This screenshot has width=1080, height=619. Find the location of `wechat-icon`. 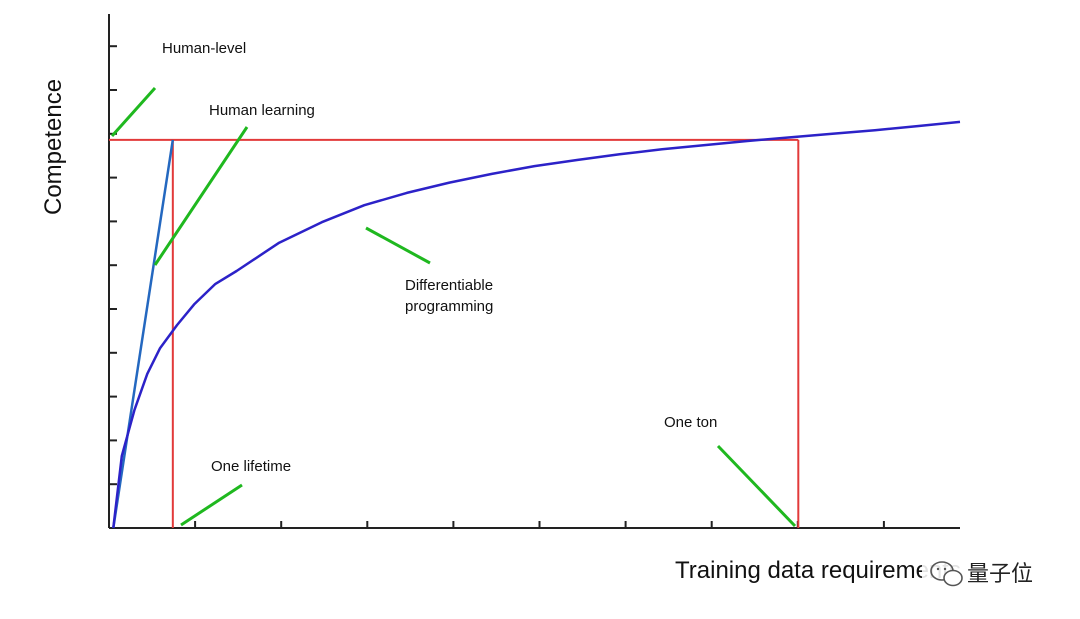

wechat-icon is located at coordinates (946, 574).